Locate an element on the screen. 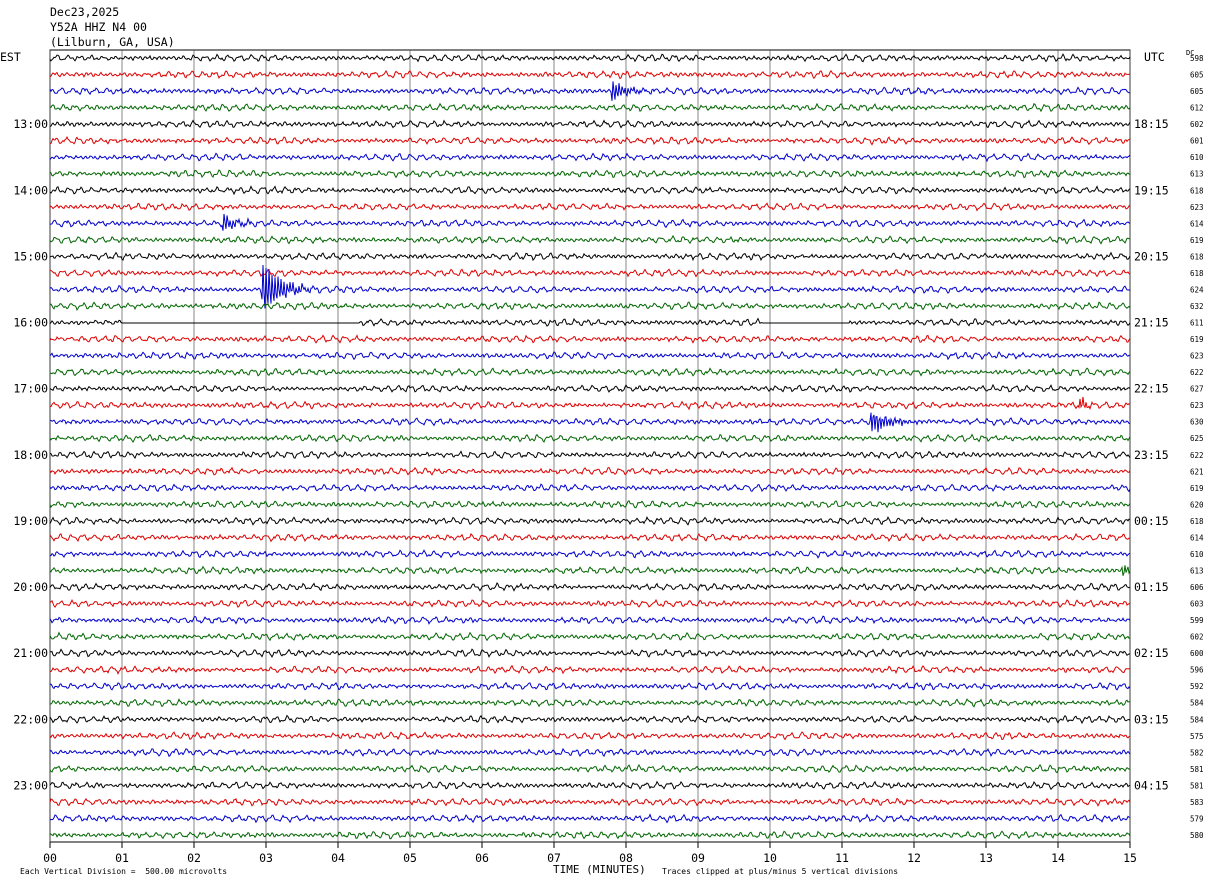 The image size is (1210, 886). left-hour-label: 14:00 is located at coordinates (30, 190).